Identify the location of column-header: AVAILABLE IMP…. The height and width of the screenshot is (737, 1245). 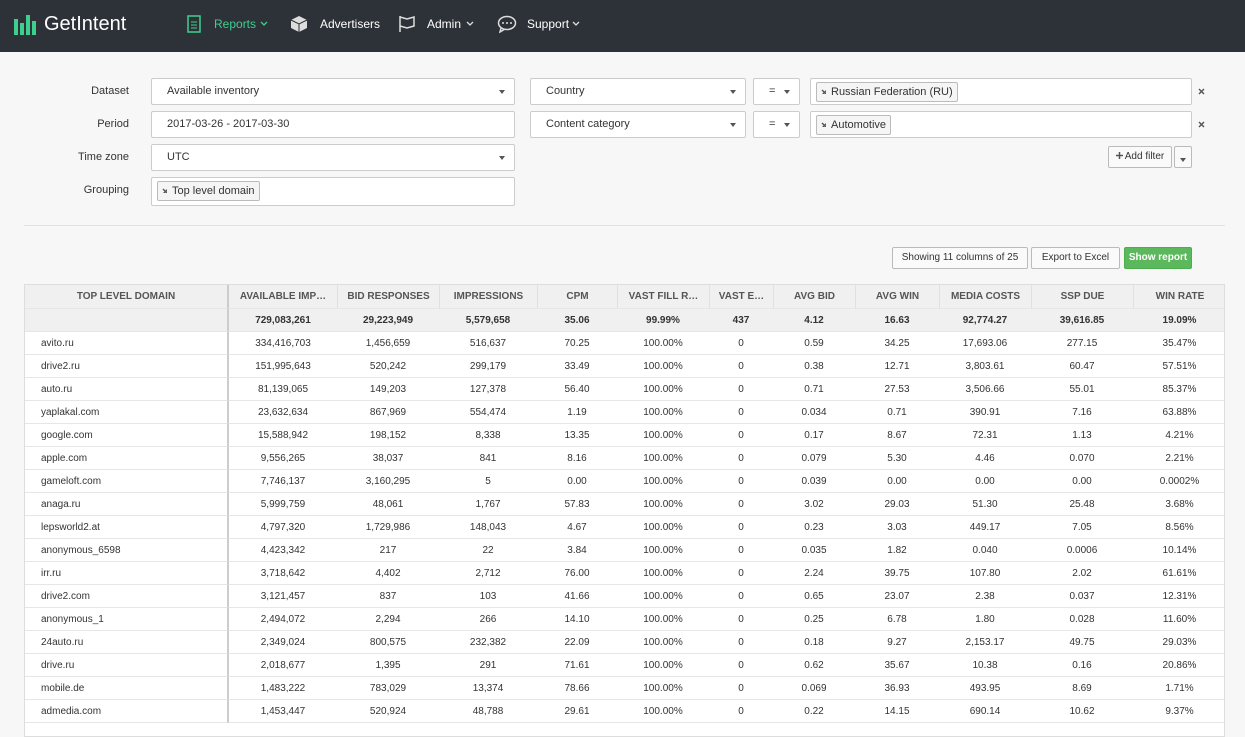
(283, 297).